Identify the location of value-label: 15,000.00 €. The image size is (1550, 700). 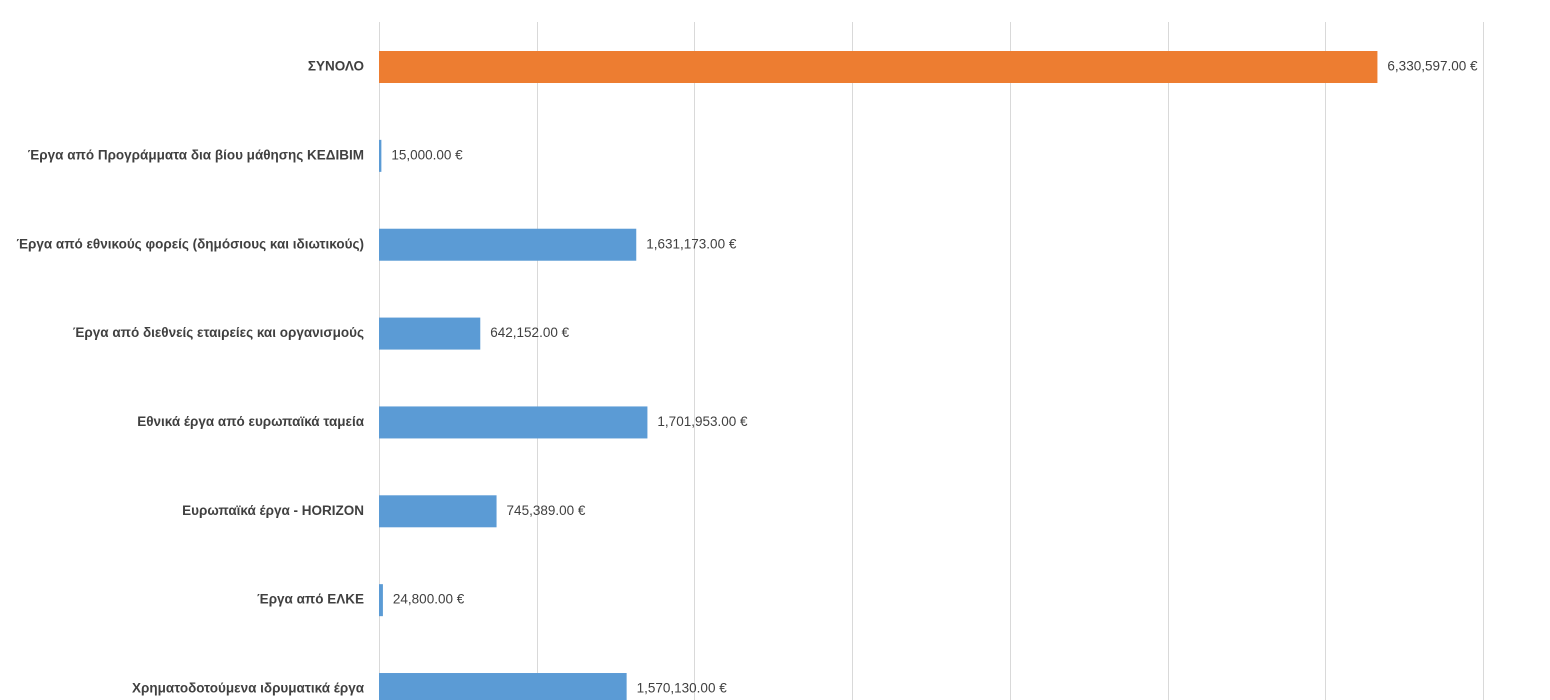
(427, 154).